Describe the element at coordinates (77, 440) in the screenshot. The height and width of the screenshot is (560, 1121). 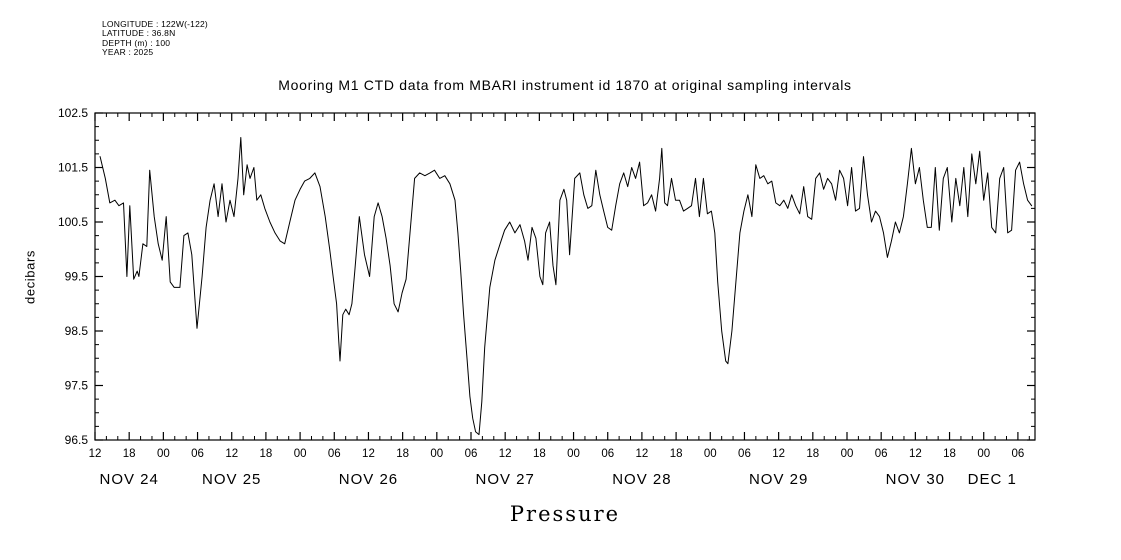
I see `y-tick-label: 96.5` at that location.